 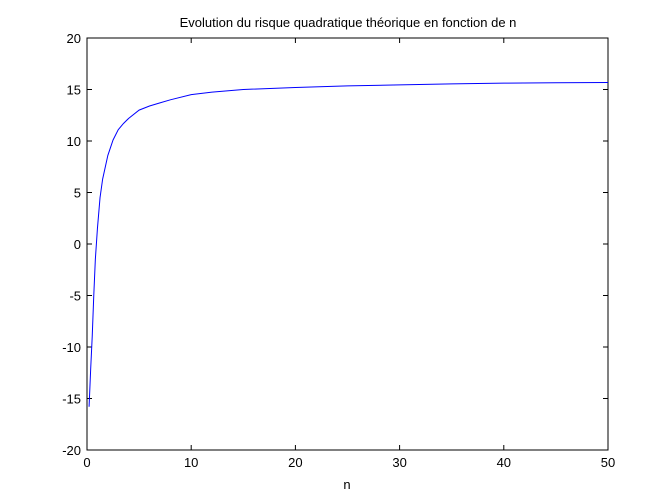 I want to click on y-tick-label: -5, so click(x=75, y=296).